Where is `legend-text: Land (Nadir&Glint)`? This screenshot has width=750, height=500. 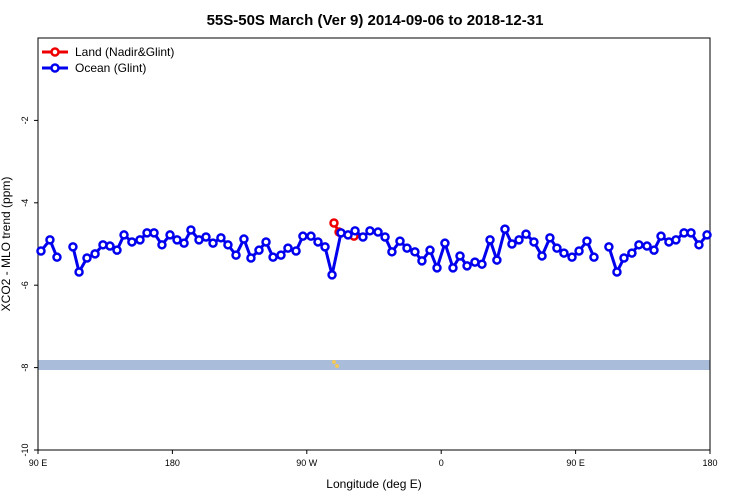 legend-text: Land (Nadir&Glint) is located at coordinates (124, 52).